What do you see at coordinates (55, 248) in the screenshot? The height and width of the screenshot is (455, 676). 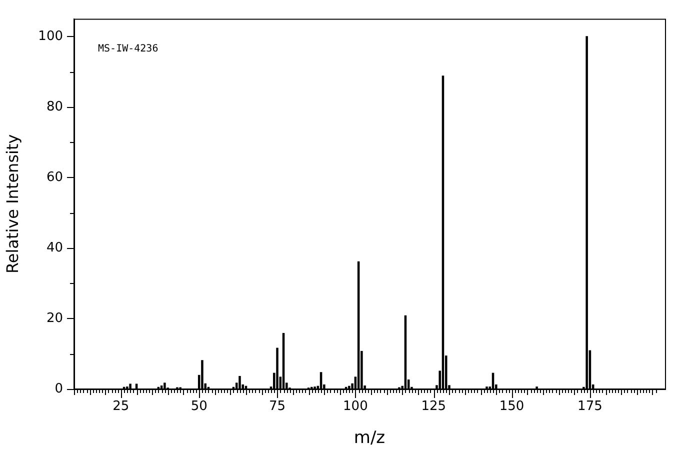 I see `y-tick-label: 40` at bounding box center [55, 248].